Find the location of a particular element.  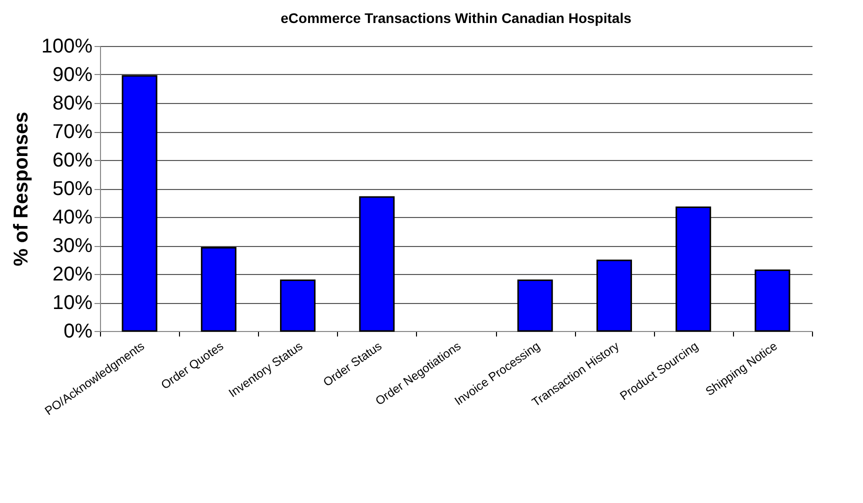

y-tick-label: 40% is located at coordinates (72, 217).